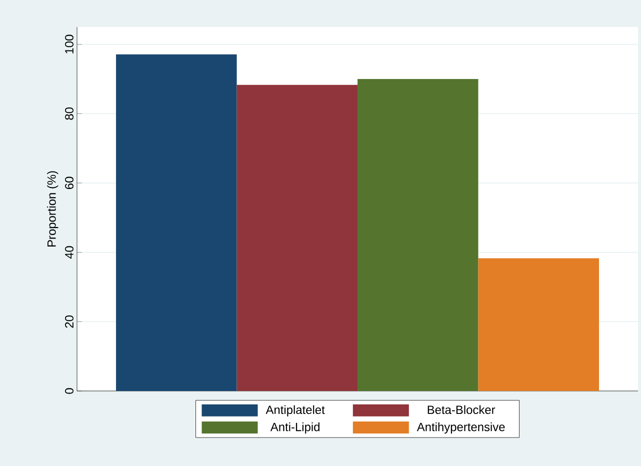 The image size is (641, 466). I want to click on y-tick-label: 100, so click(69, 44).